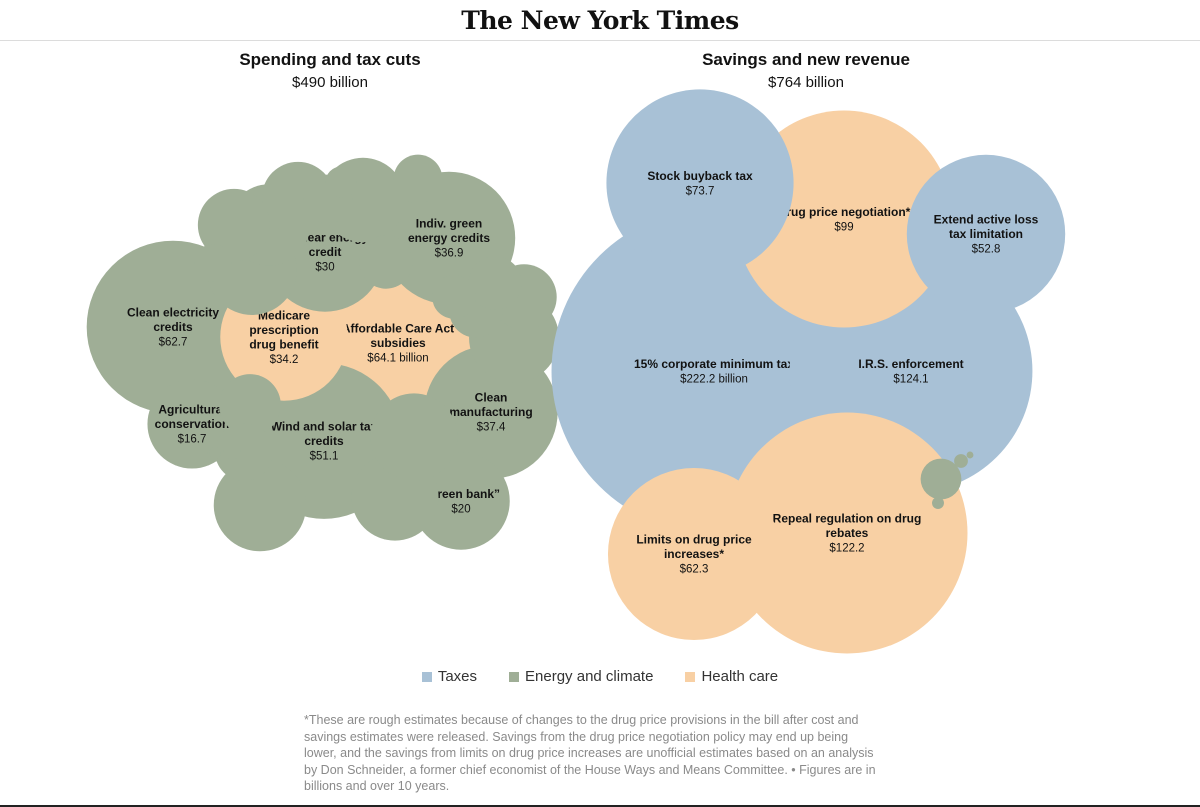 Image resolution: width=1200 pixels, height=807 pixels. I want to click on bubble-value-stock-buyback: $73.7, so click(700, 191).